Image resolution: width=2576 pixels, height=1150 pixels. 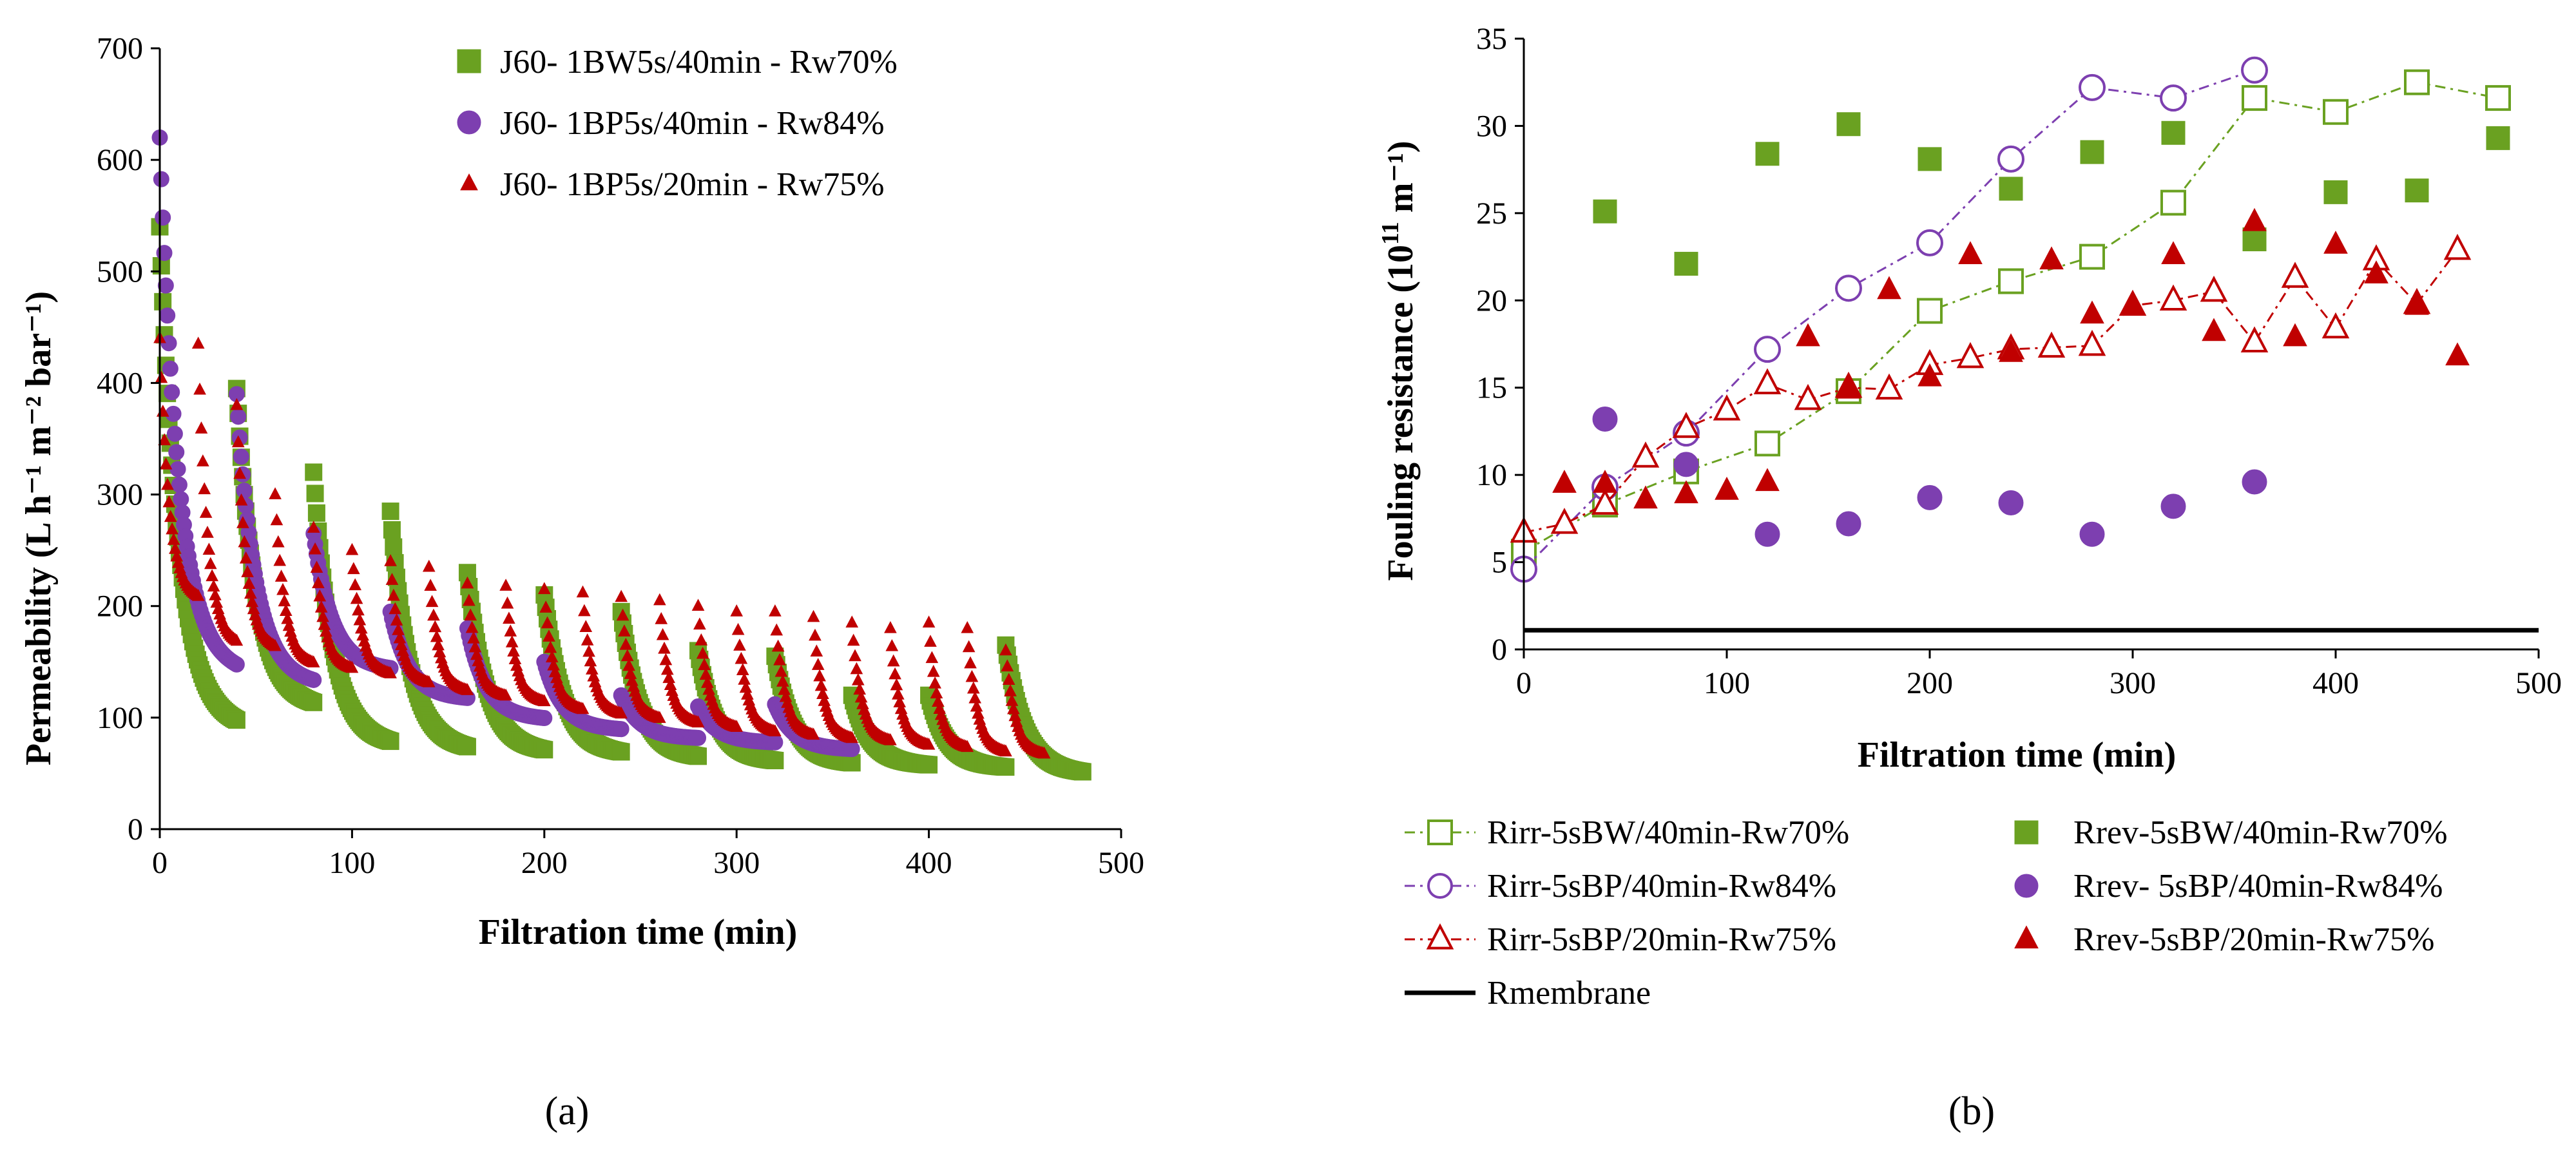 I want to click on fouling-y-tick-label: 20, so click(x=1491, y=300).